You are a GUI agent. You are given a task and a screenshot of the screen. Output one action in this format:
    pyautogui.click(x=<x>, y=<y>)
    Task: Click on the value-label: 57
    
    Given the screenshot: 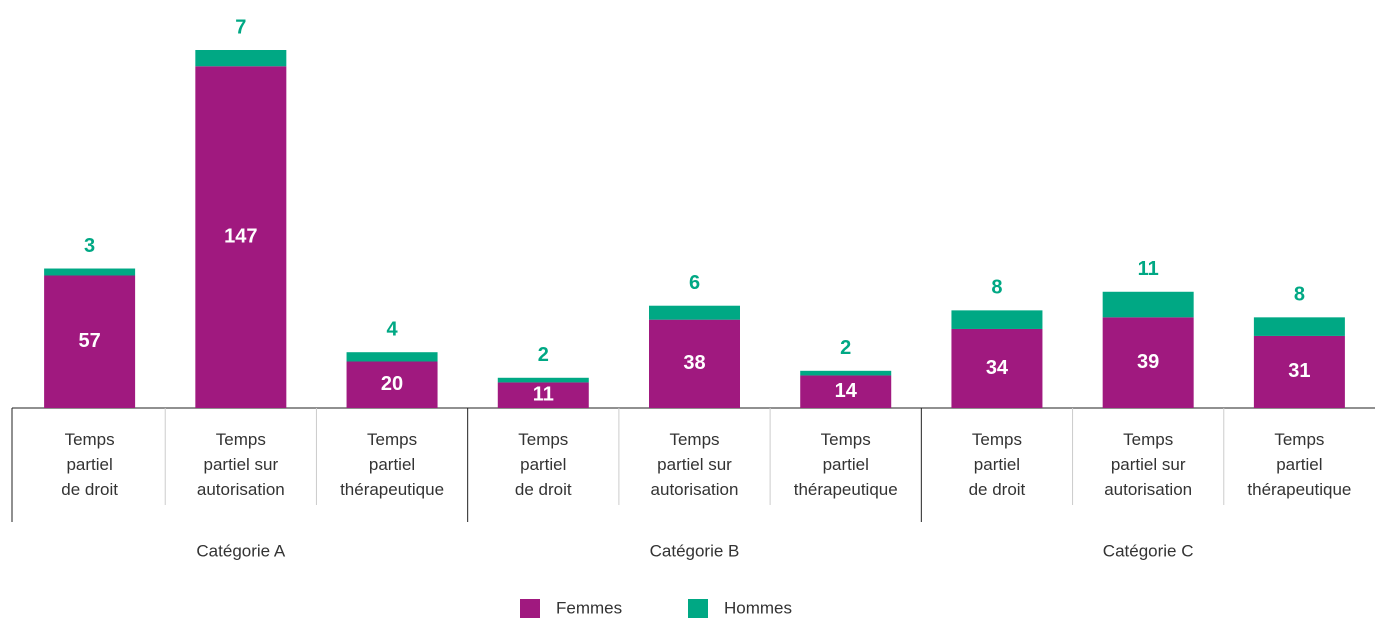 What is the action you would take?
    pyautogui.click(x=89, y=341)
    